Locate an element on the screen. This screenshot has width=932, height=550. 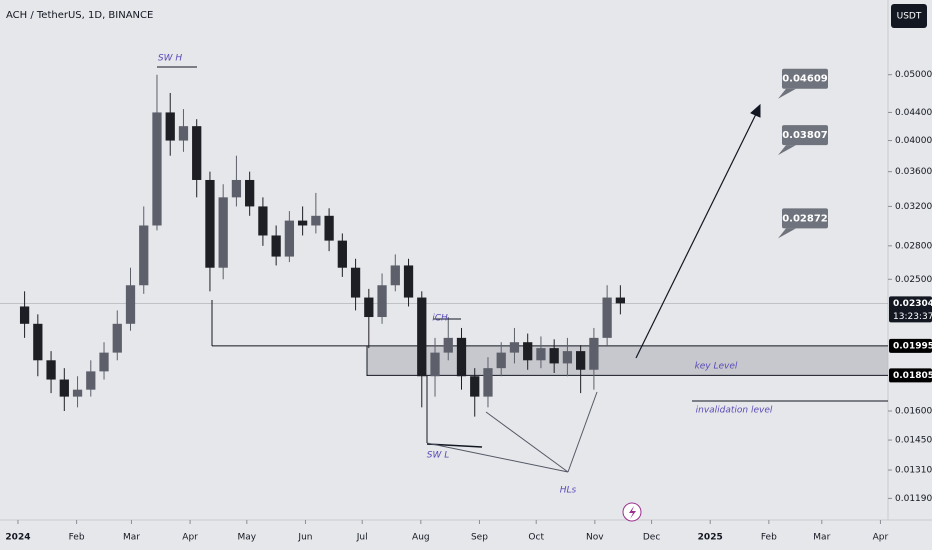
key-zone is located at coordinates (627, 360).